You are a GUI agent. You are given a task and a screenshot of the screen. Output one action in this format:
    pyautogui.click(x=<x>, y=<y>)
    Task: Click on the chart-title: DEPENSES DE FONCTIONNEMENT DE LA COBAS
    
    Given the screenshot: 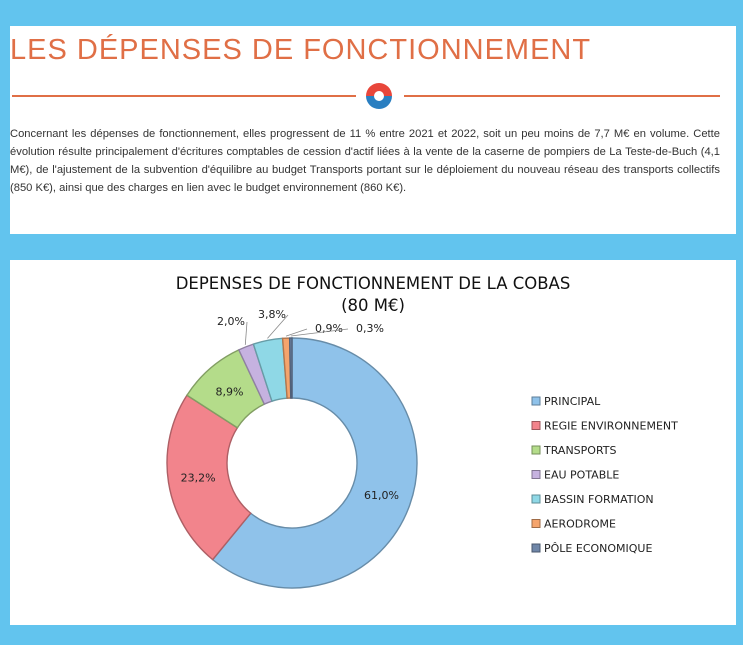 What is the action you would take?
    pyautogui.click(x=373, y=283)
    